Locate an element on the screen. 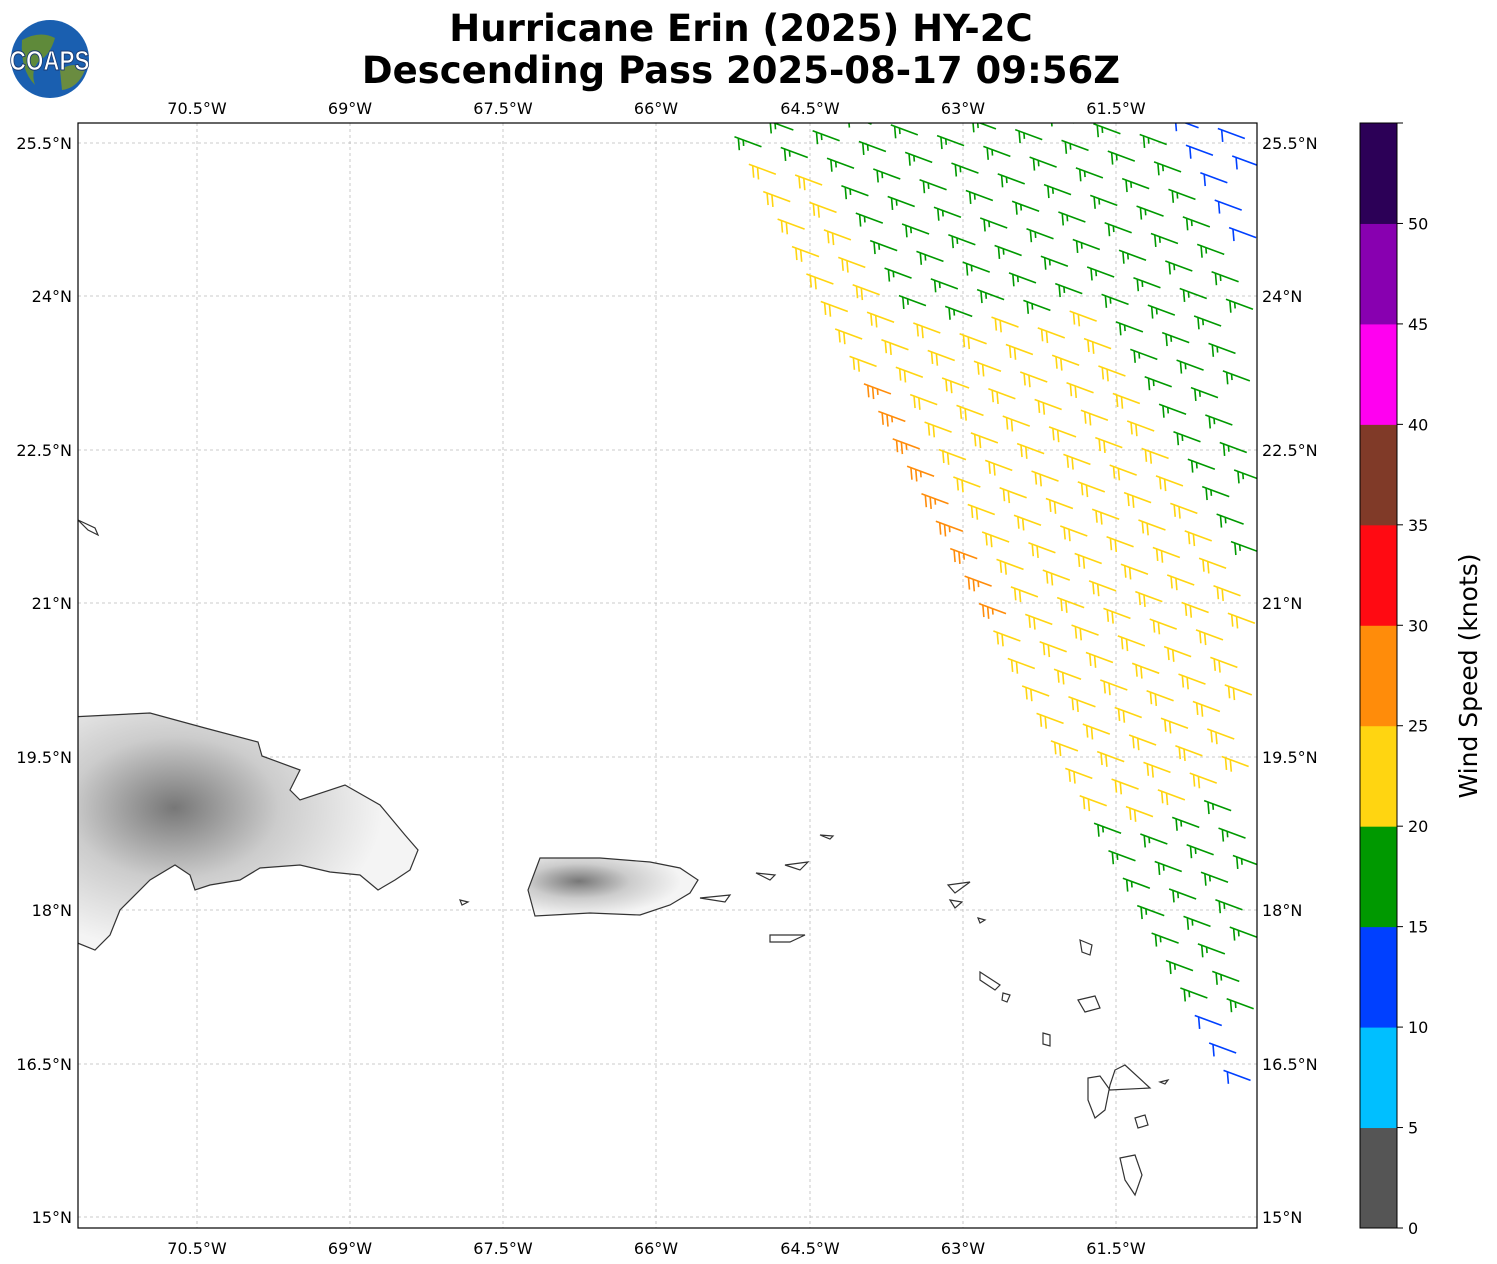  lon-tick-label-top: 69°W is located at coordinates (350, 108).